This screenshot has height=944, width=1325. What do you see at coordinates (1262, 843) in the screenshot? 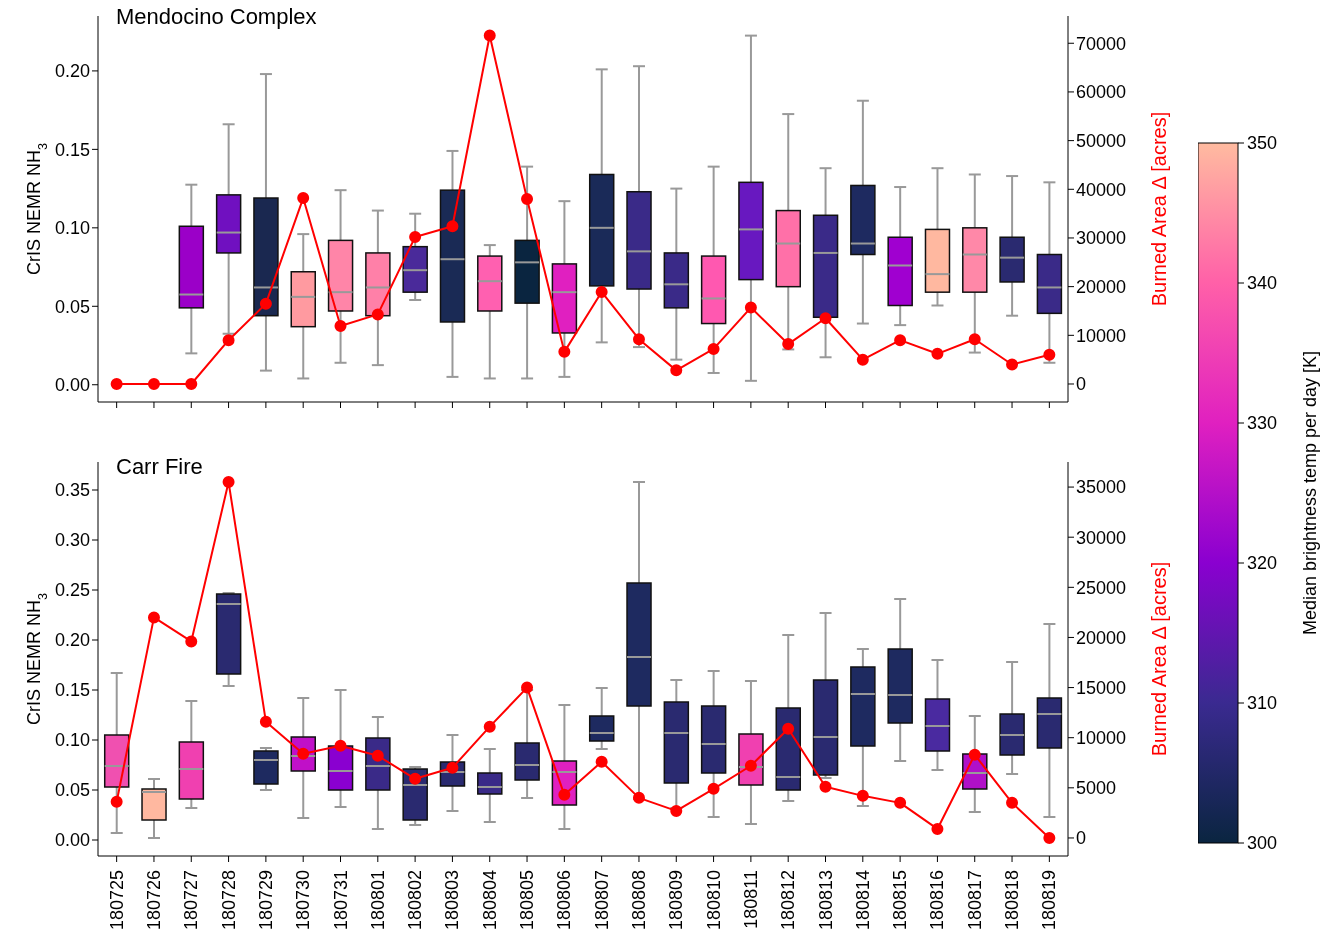
I see `color-bar-label: 300` at bounding box center [1262, 843].